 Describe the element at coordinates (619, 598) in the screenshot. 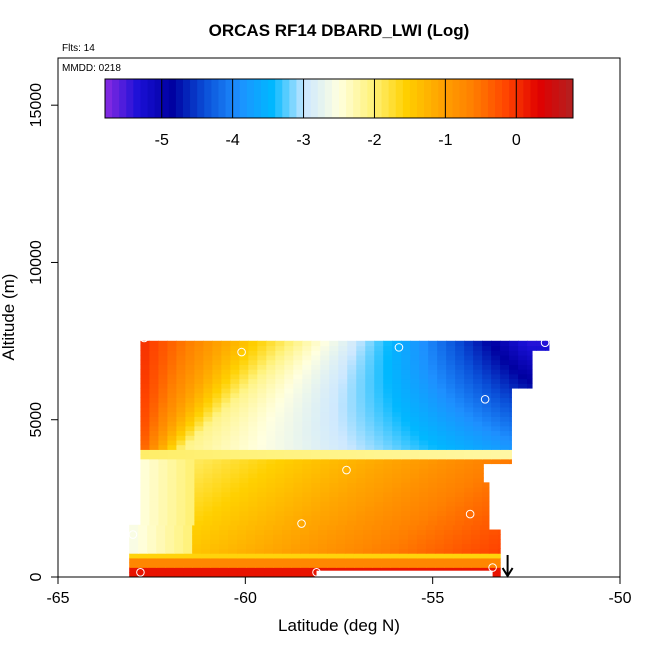

I see `x-tick-label: -50` at that location.